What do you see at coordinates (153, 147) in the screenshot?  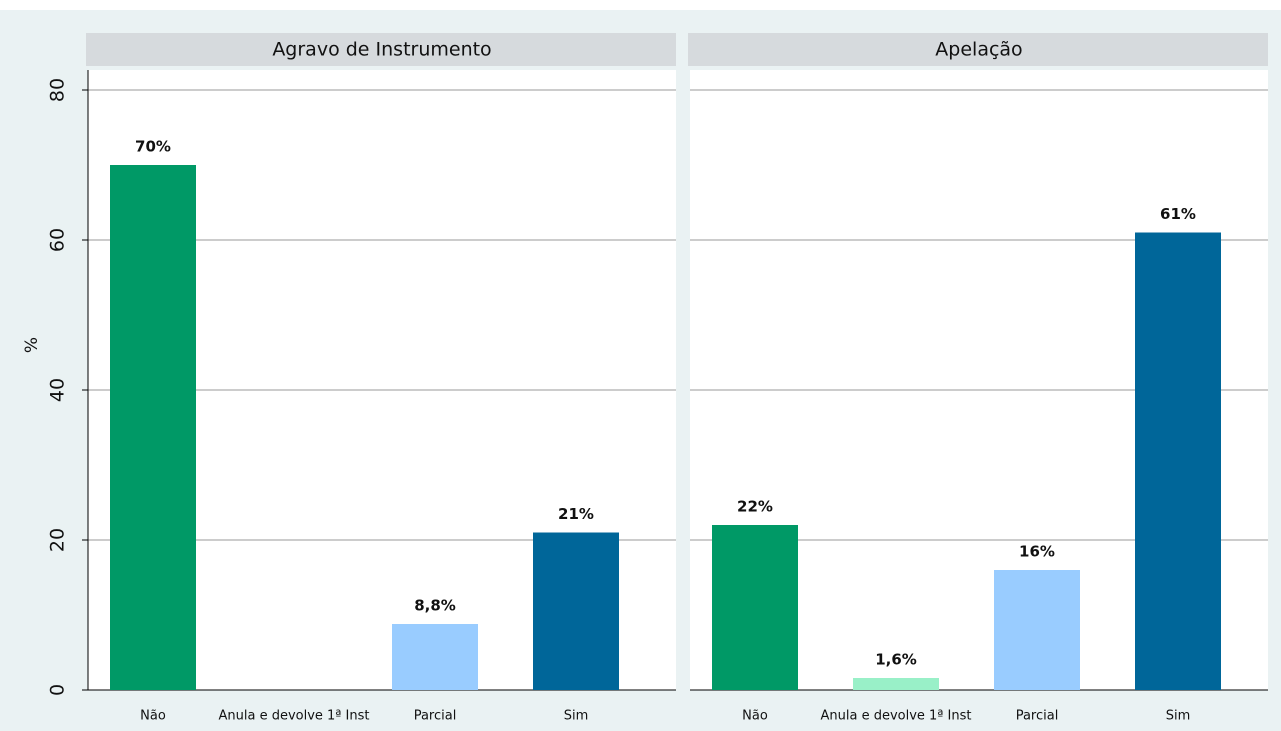 I see `value-label: 70%` at bounding box center [153, 147].